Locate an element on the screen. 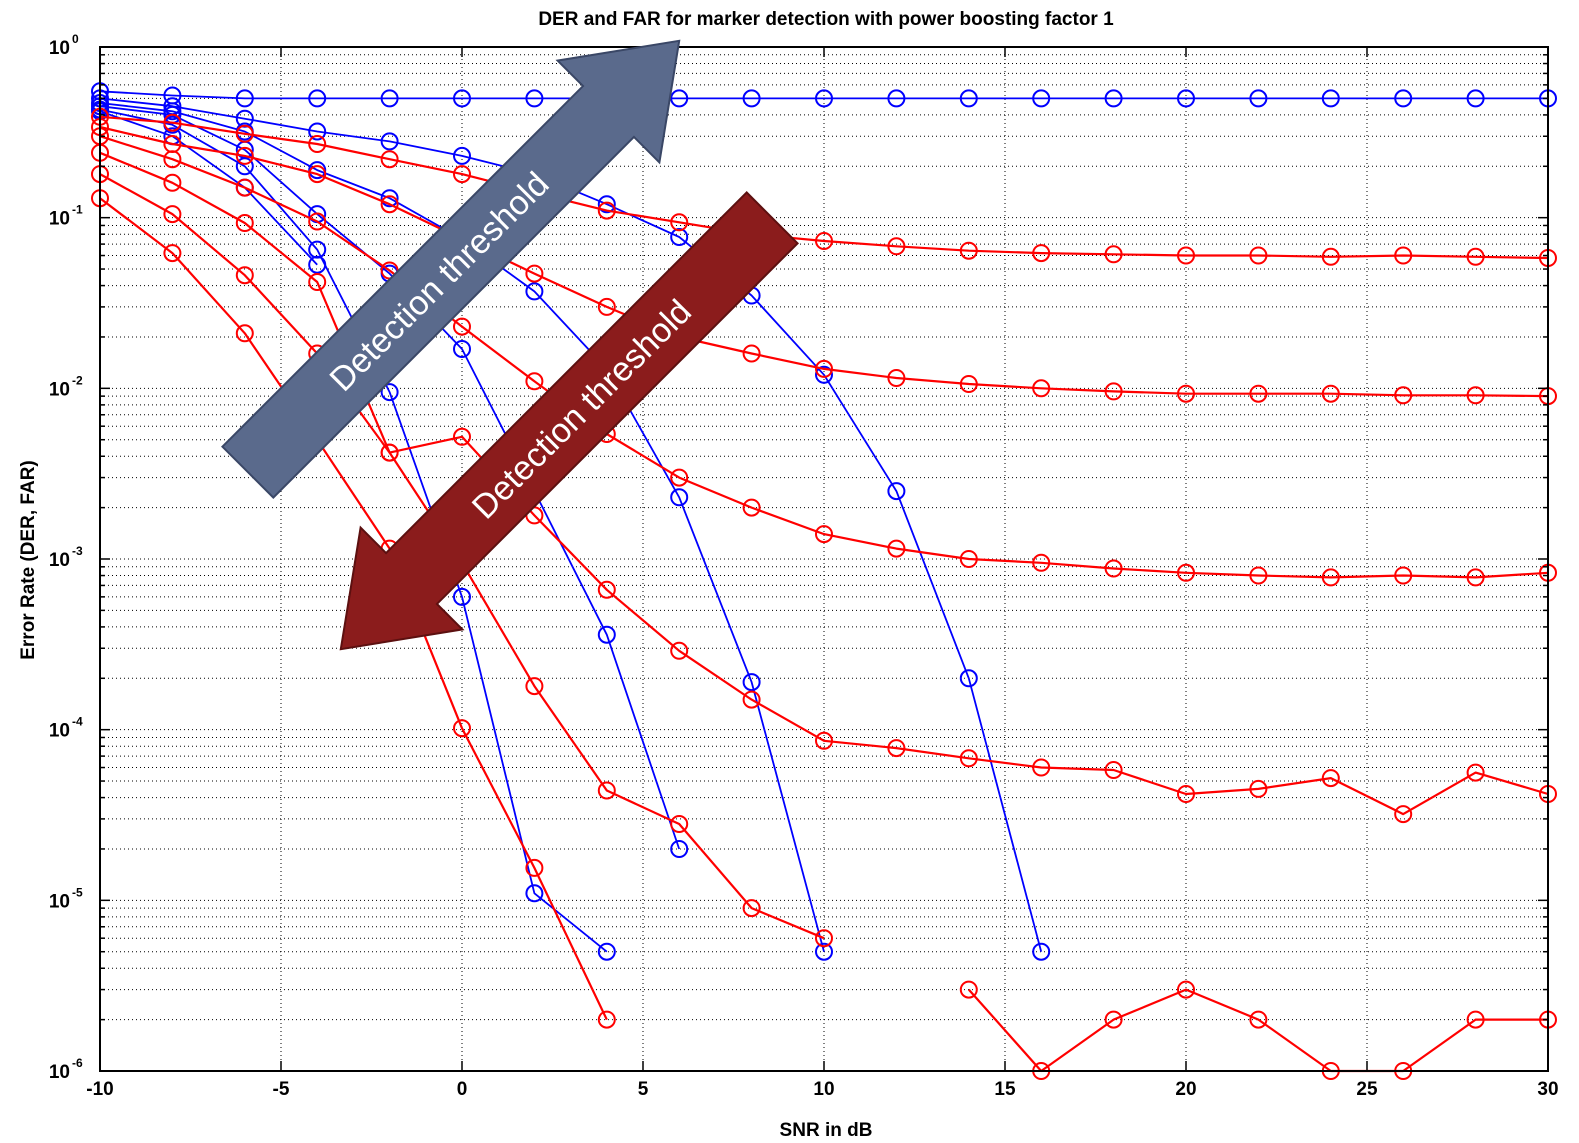 The image size is (1579, 1143). far-series is located at coordinates (1258, 1030).